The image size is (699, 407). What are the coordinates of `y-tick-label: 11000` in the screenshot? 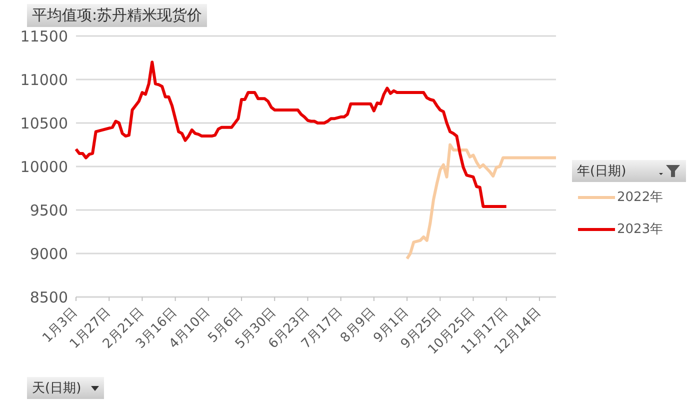 It's located at (44, 79).